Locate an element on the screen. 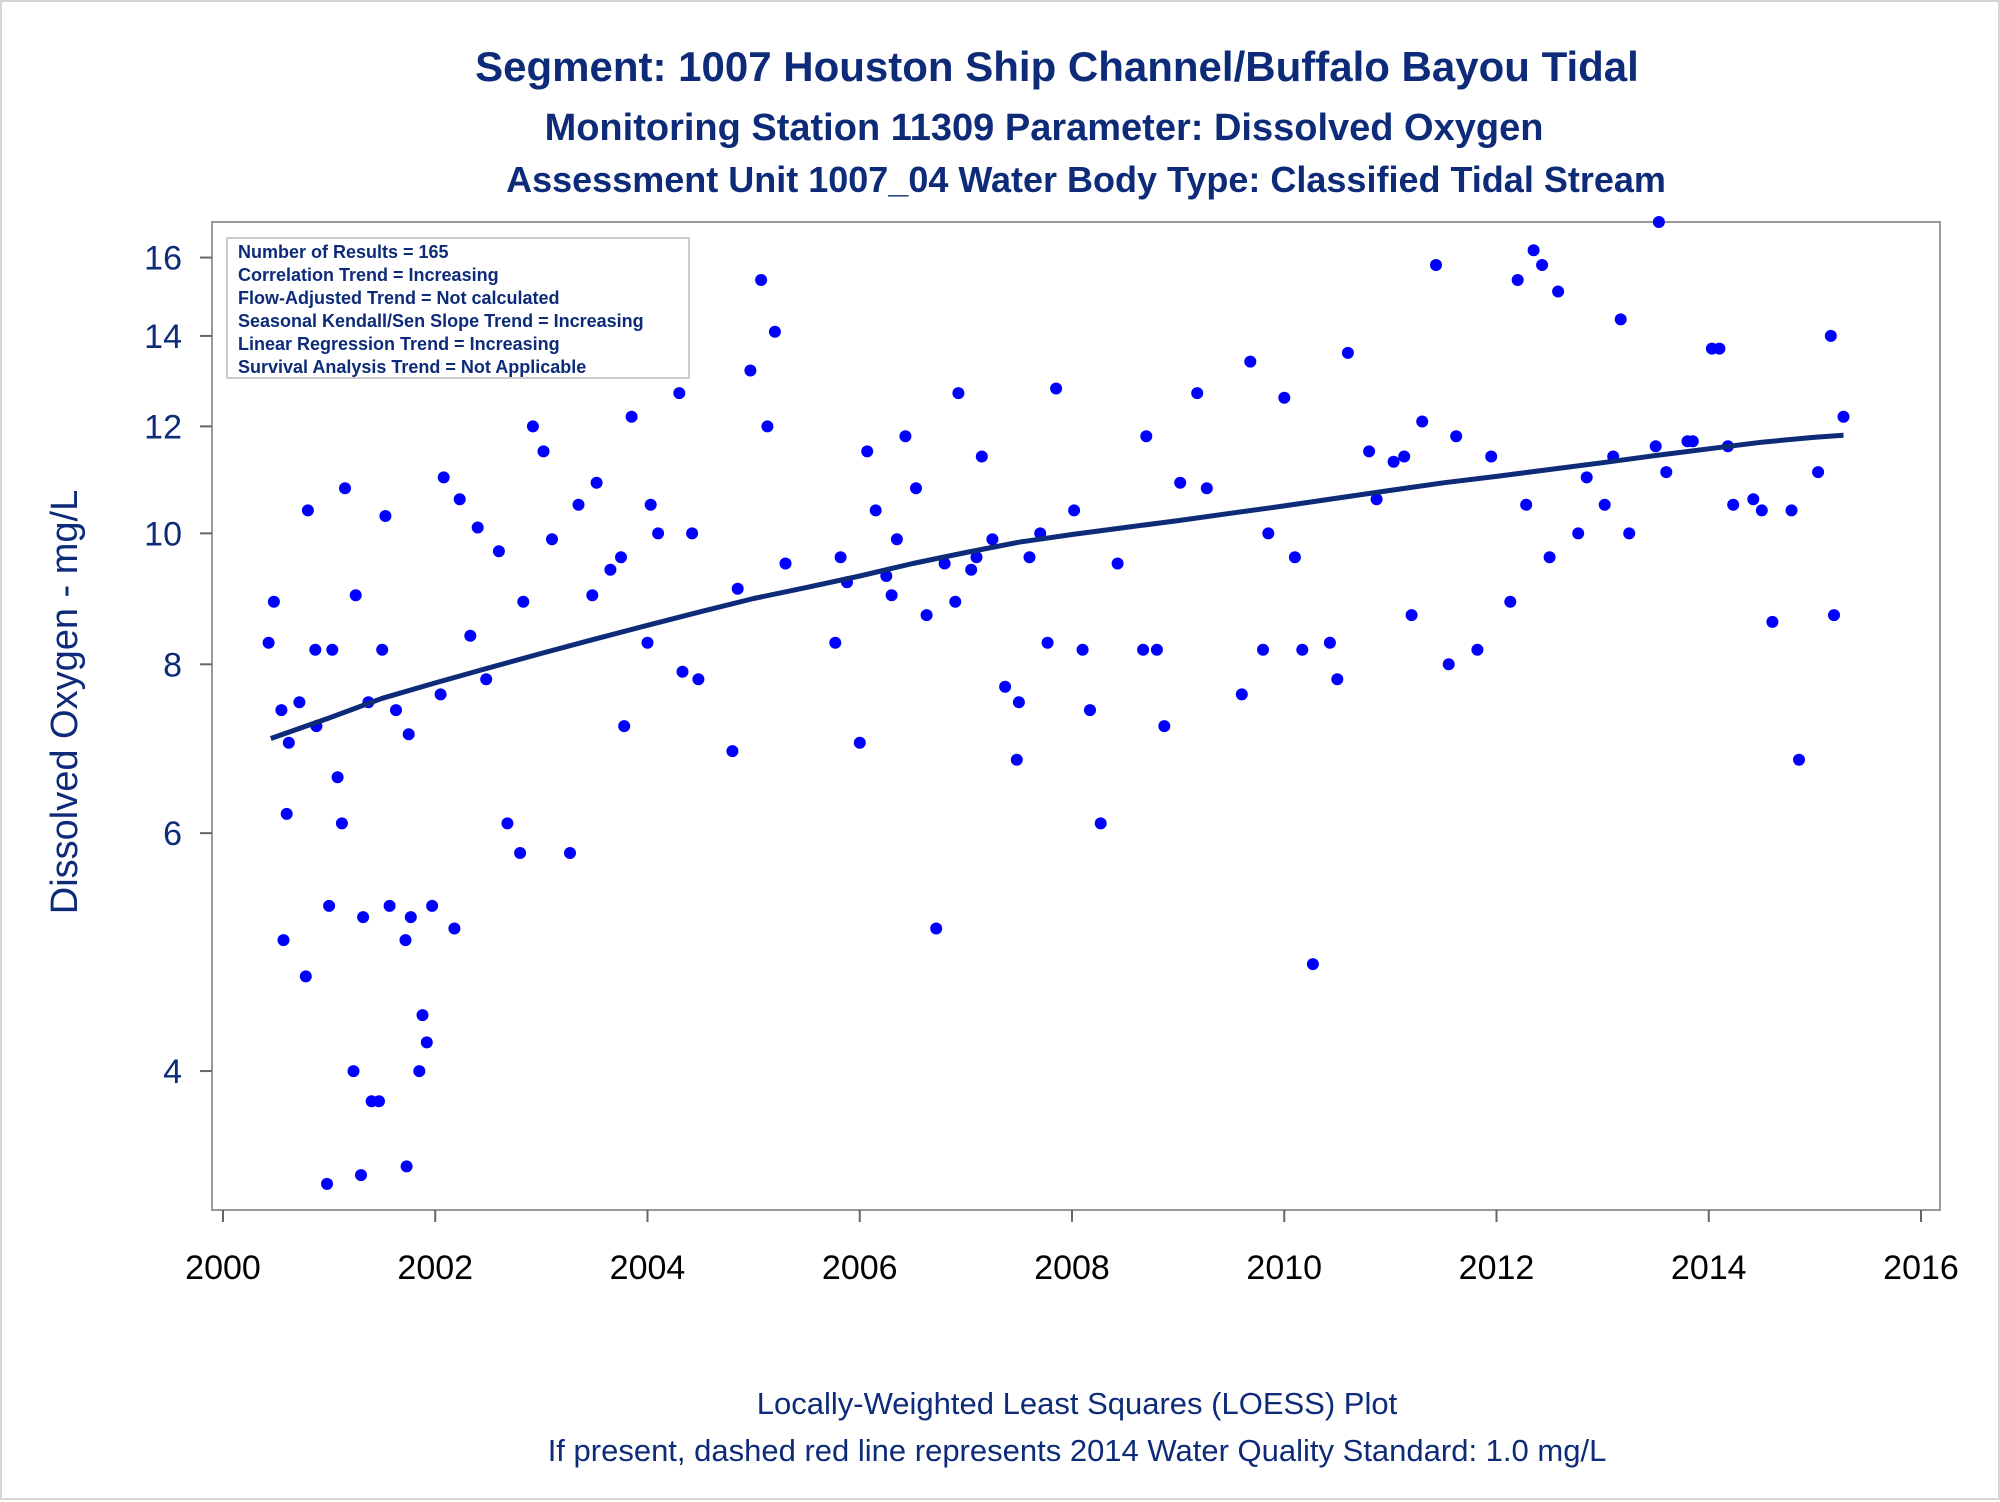 This screenshot has height=1502, width=2000. stats-line: Number of Results = 165 is located at coordinates (343, 252).